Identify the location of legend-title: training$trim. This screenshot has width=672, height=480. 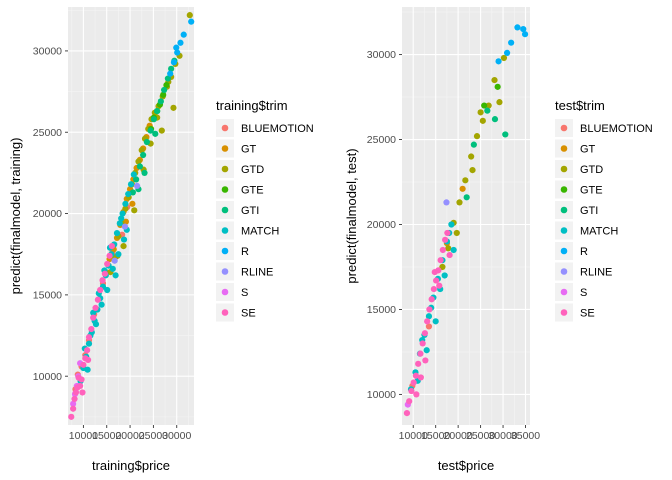
(252, 105).